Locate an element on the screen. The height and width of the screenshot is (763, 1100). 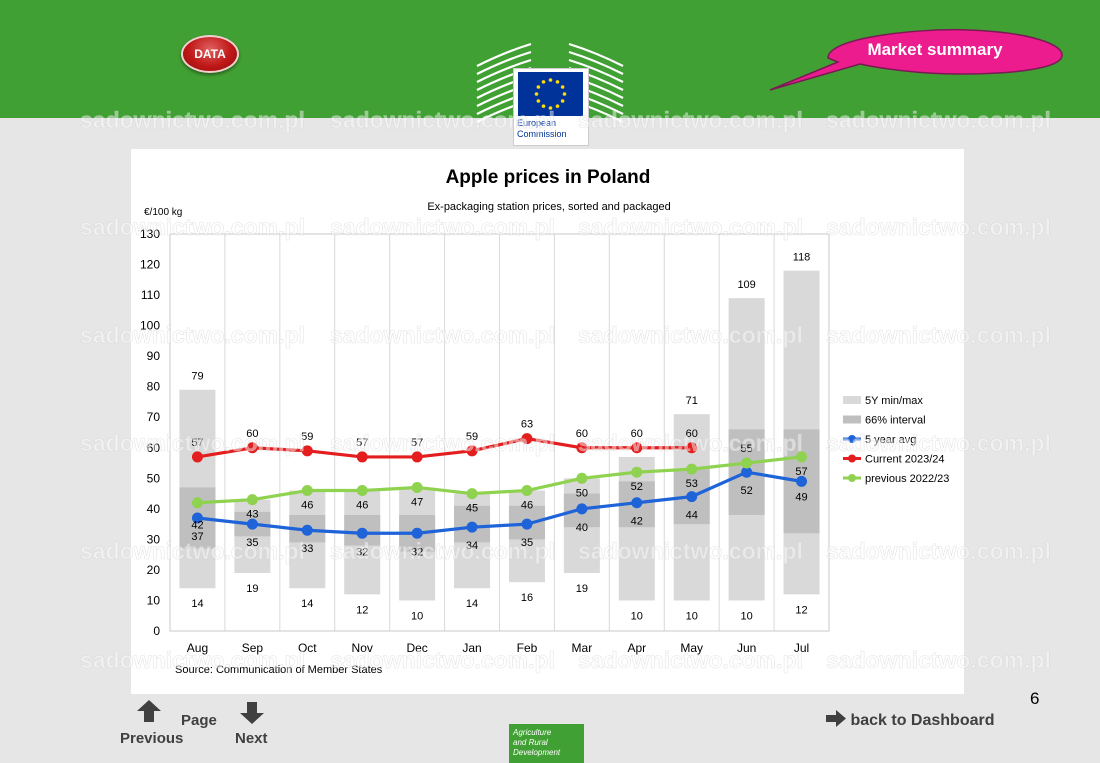
market-summary-label: Market summary is located at coordinates (935, 49).